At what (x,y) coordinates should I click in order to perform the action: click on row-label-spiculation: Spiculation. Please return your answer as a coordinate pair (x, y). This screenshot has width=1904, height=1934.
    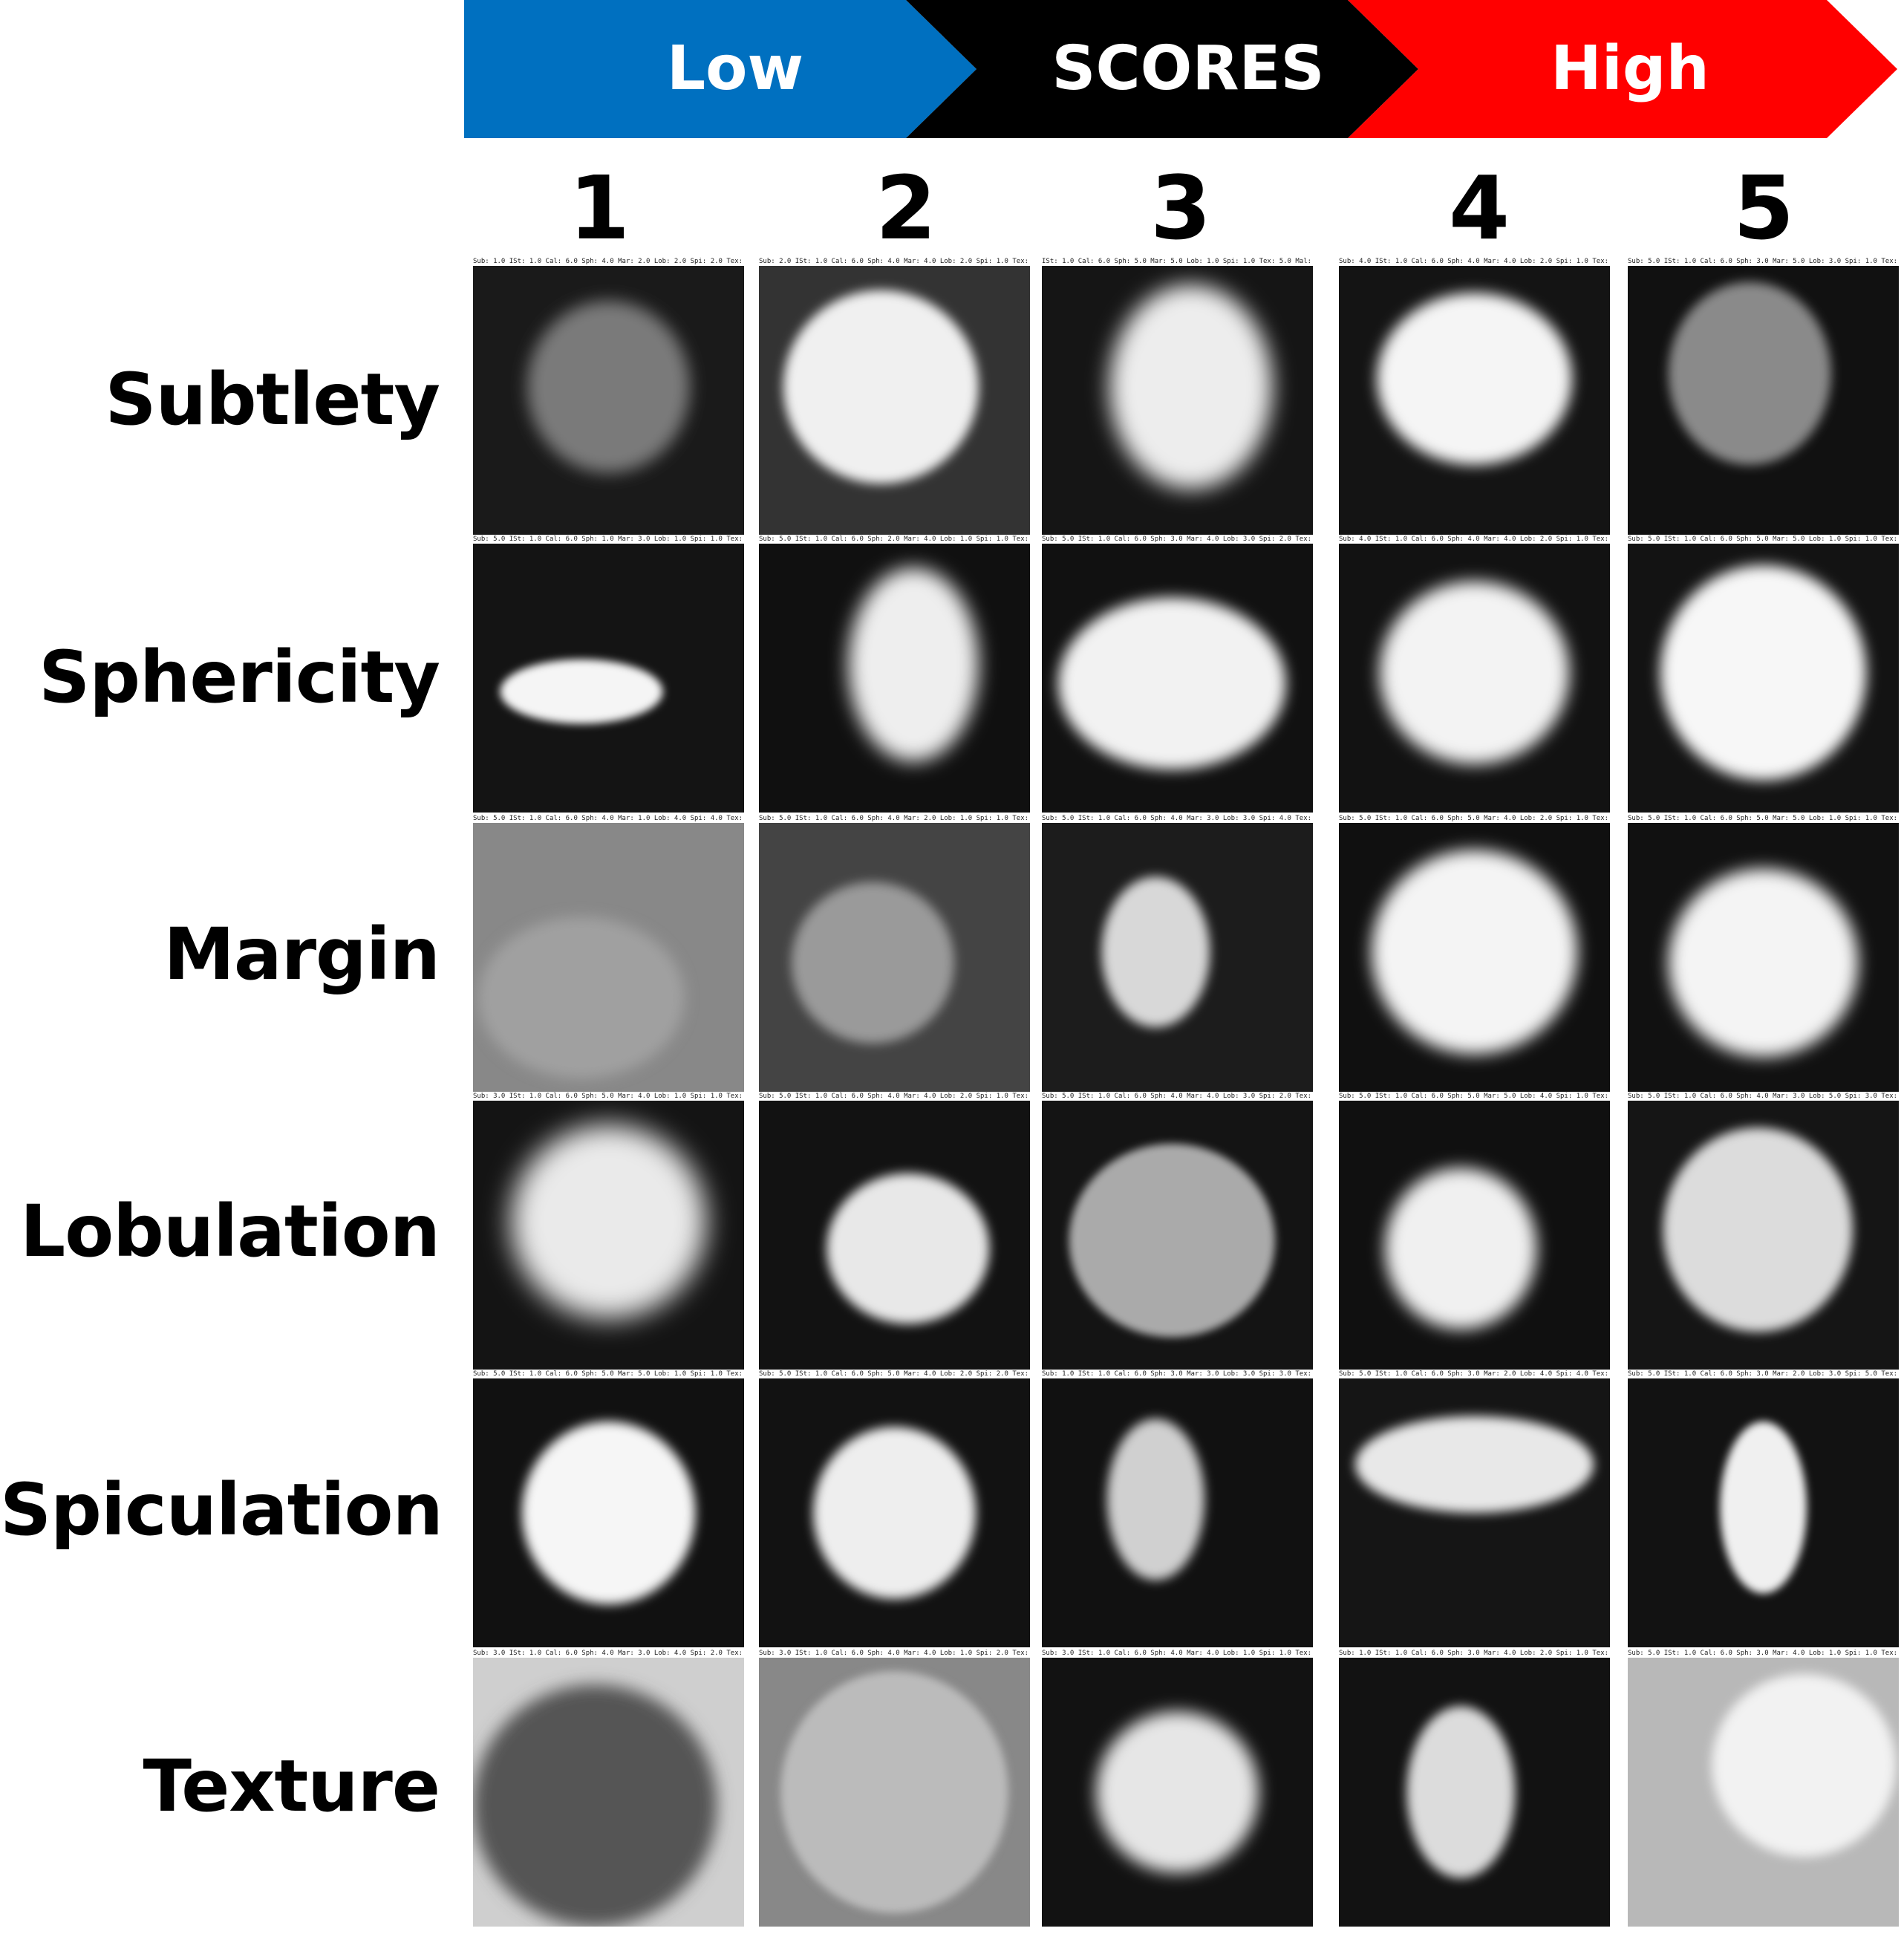
    Looking at the image, I should click on (222, 1510).